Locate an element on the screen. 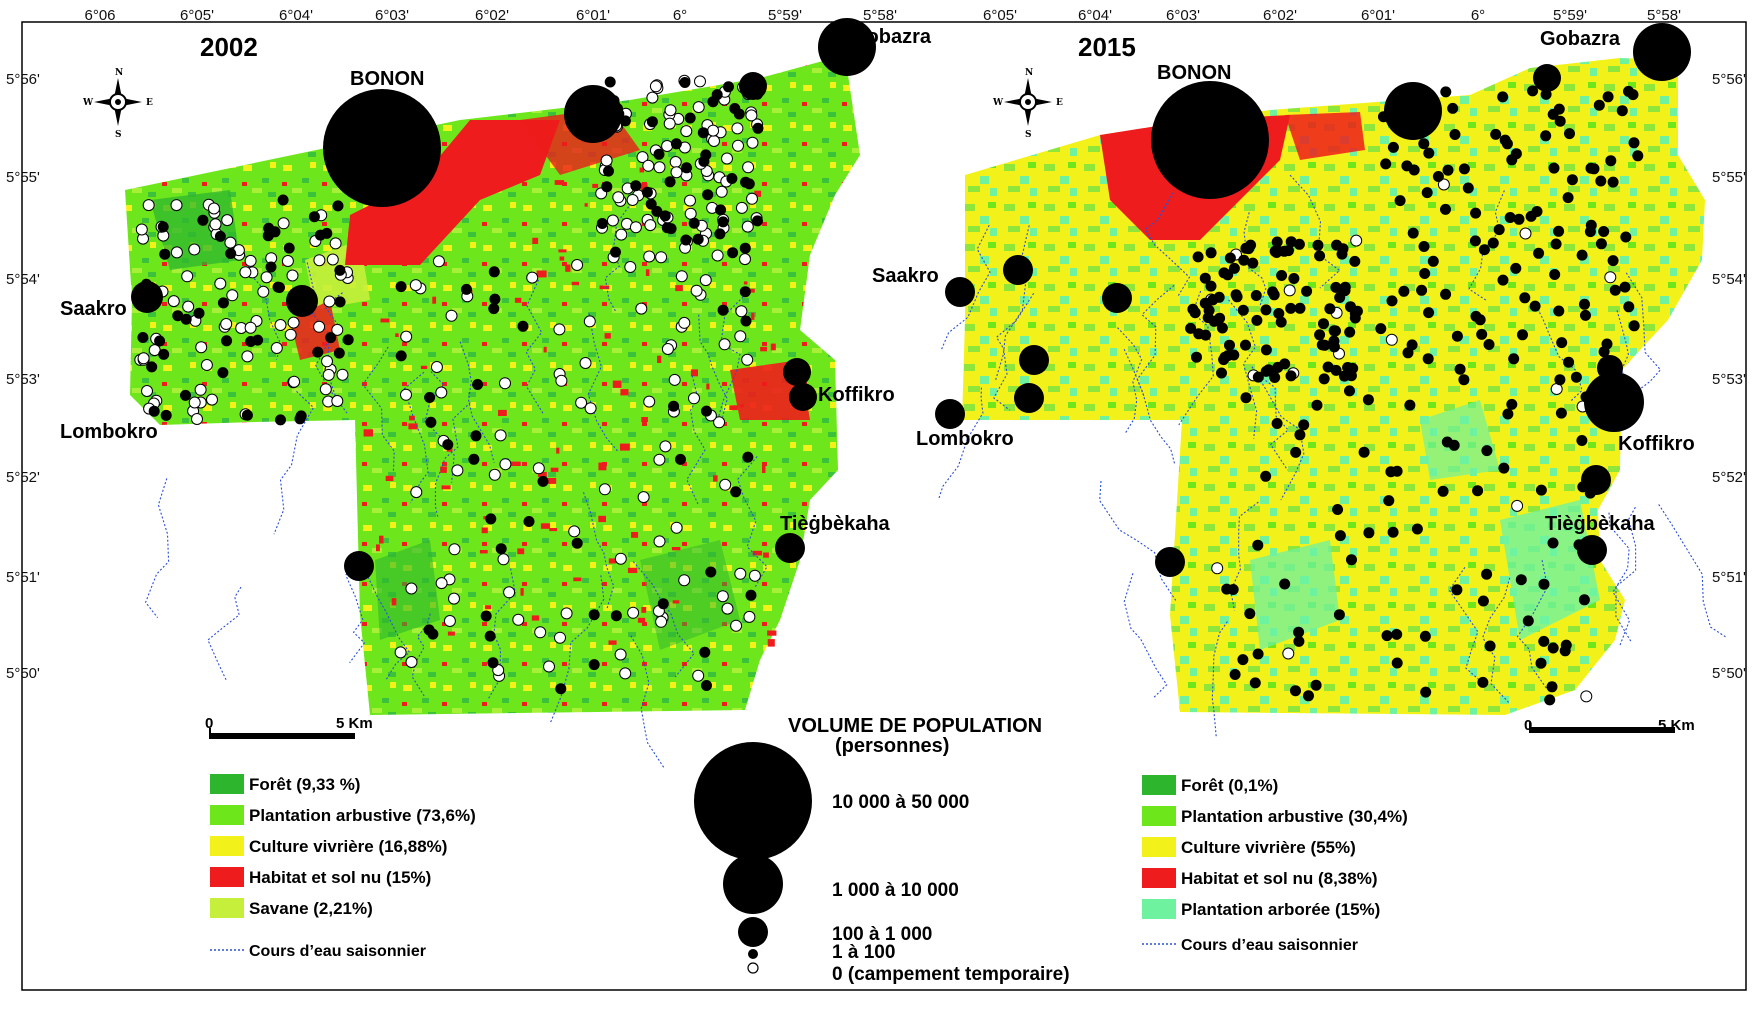 The height and width of the screenshot is (1010, 1762). longitude-tick-label: 6°05' is located at coordinates (1000, 15).